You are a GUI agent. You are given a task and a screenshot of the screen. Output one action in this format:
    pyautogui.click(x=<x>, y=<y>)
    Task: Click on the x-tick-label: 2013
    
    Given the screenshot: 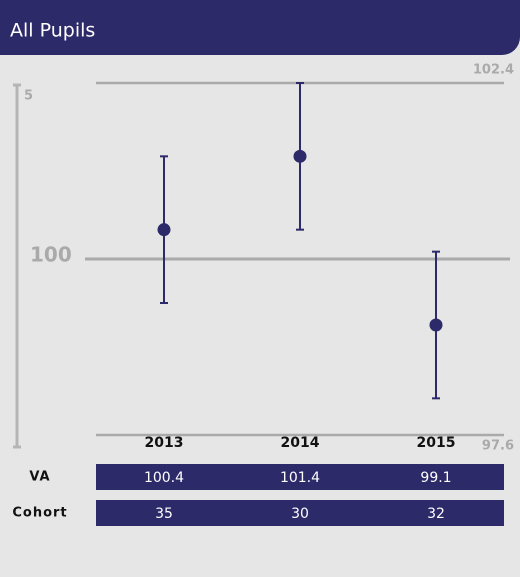 What is the action you would take?
    pyautogui.click(x=164, y=443)
    